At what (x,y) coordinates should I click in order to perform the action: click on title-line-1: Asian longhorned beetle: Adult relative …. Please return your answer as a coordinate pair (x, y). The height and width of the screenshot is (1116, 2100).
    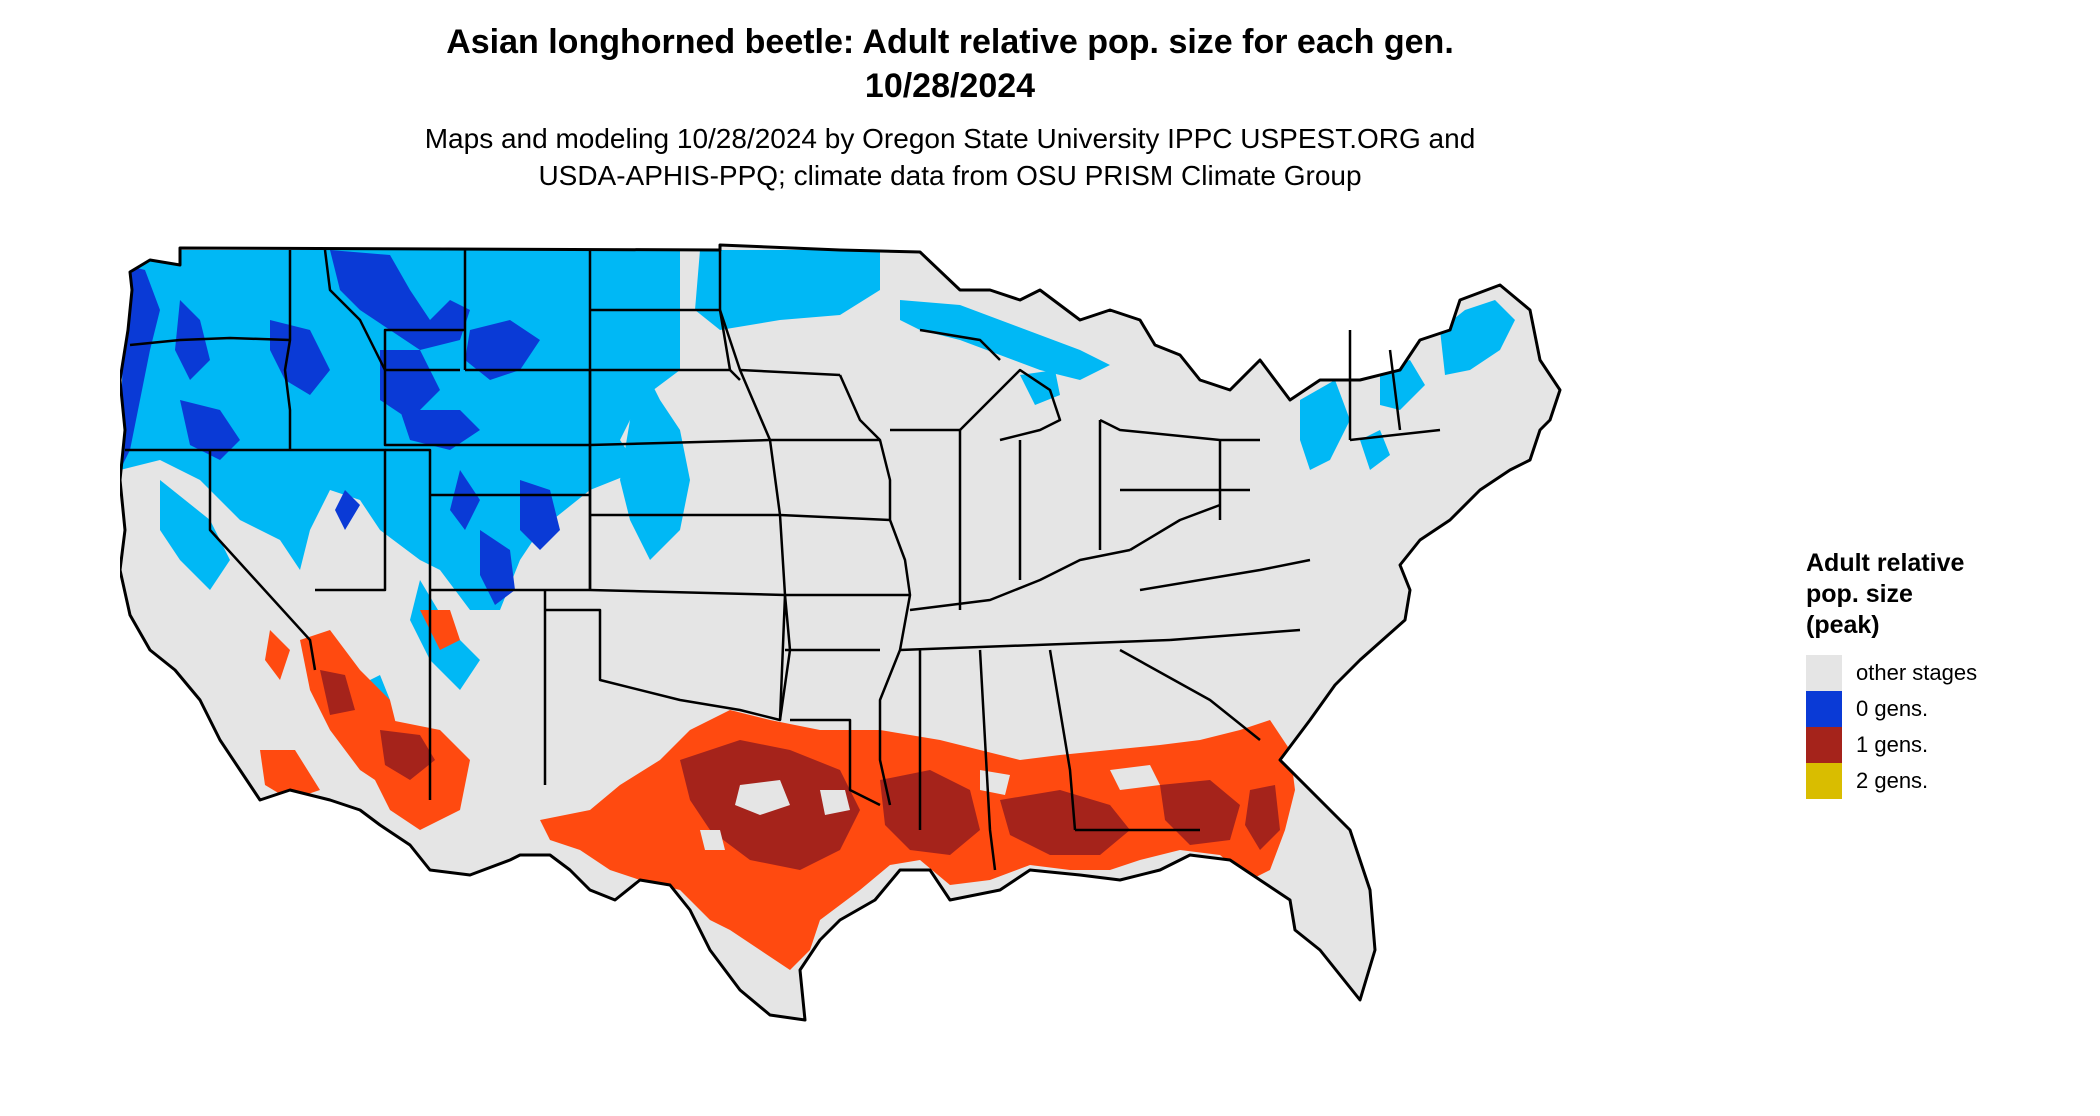
    Looking at the image, I should click on (950, 42).